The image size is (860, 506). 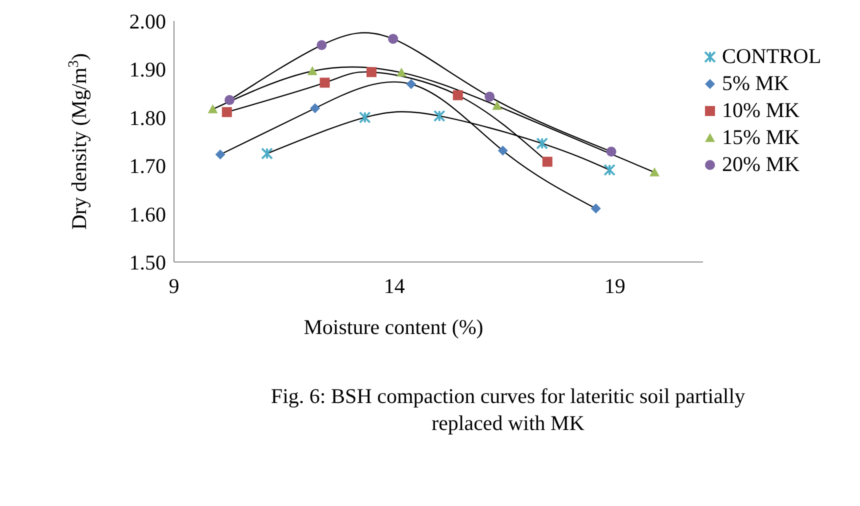 I want to click on legend-label: CONTROL, so click(x=772, y=56).